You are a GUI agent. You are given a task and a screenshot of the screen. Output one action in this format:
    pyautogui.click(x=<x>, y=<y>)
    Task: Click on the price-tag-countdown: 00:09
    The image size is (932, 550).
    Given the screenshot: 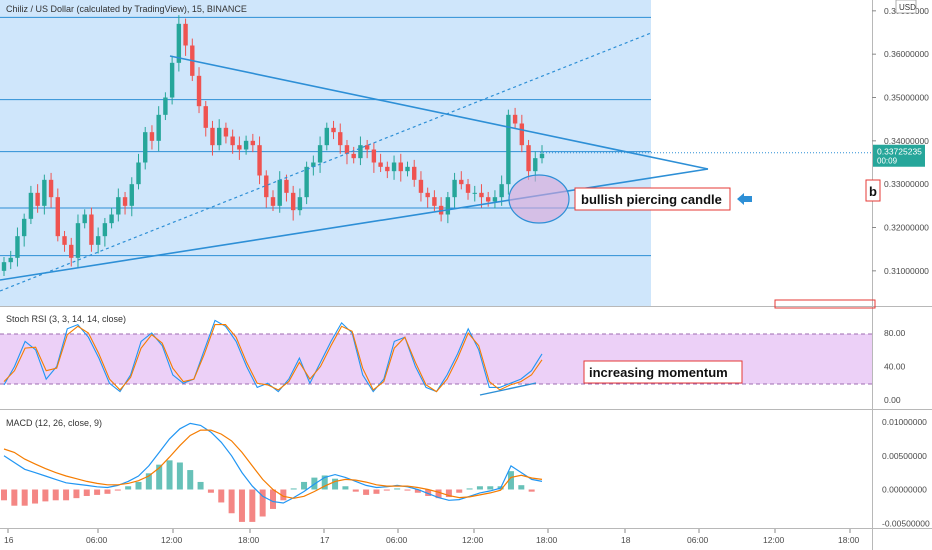 What is the action you would take?
    pyautogui.click(x=887, y=161)
    